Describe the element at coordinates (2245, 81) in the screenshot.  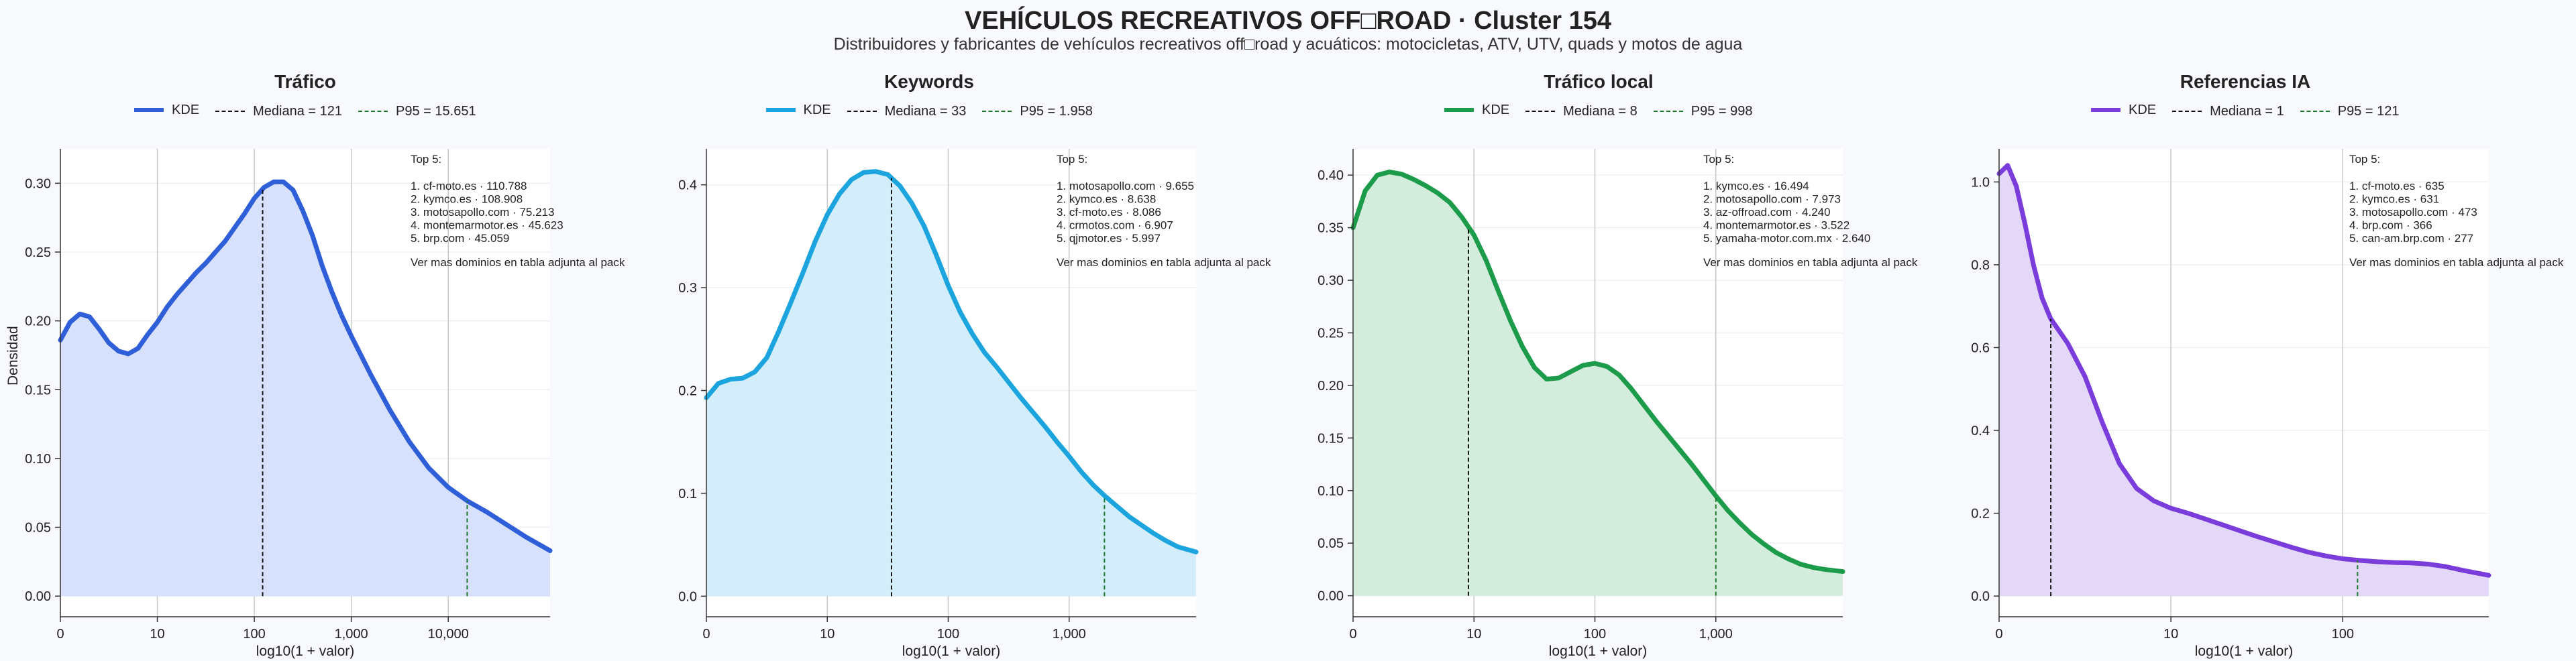
I see `panel-title: Referencias IA` at that location.